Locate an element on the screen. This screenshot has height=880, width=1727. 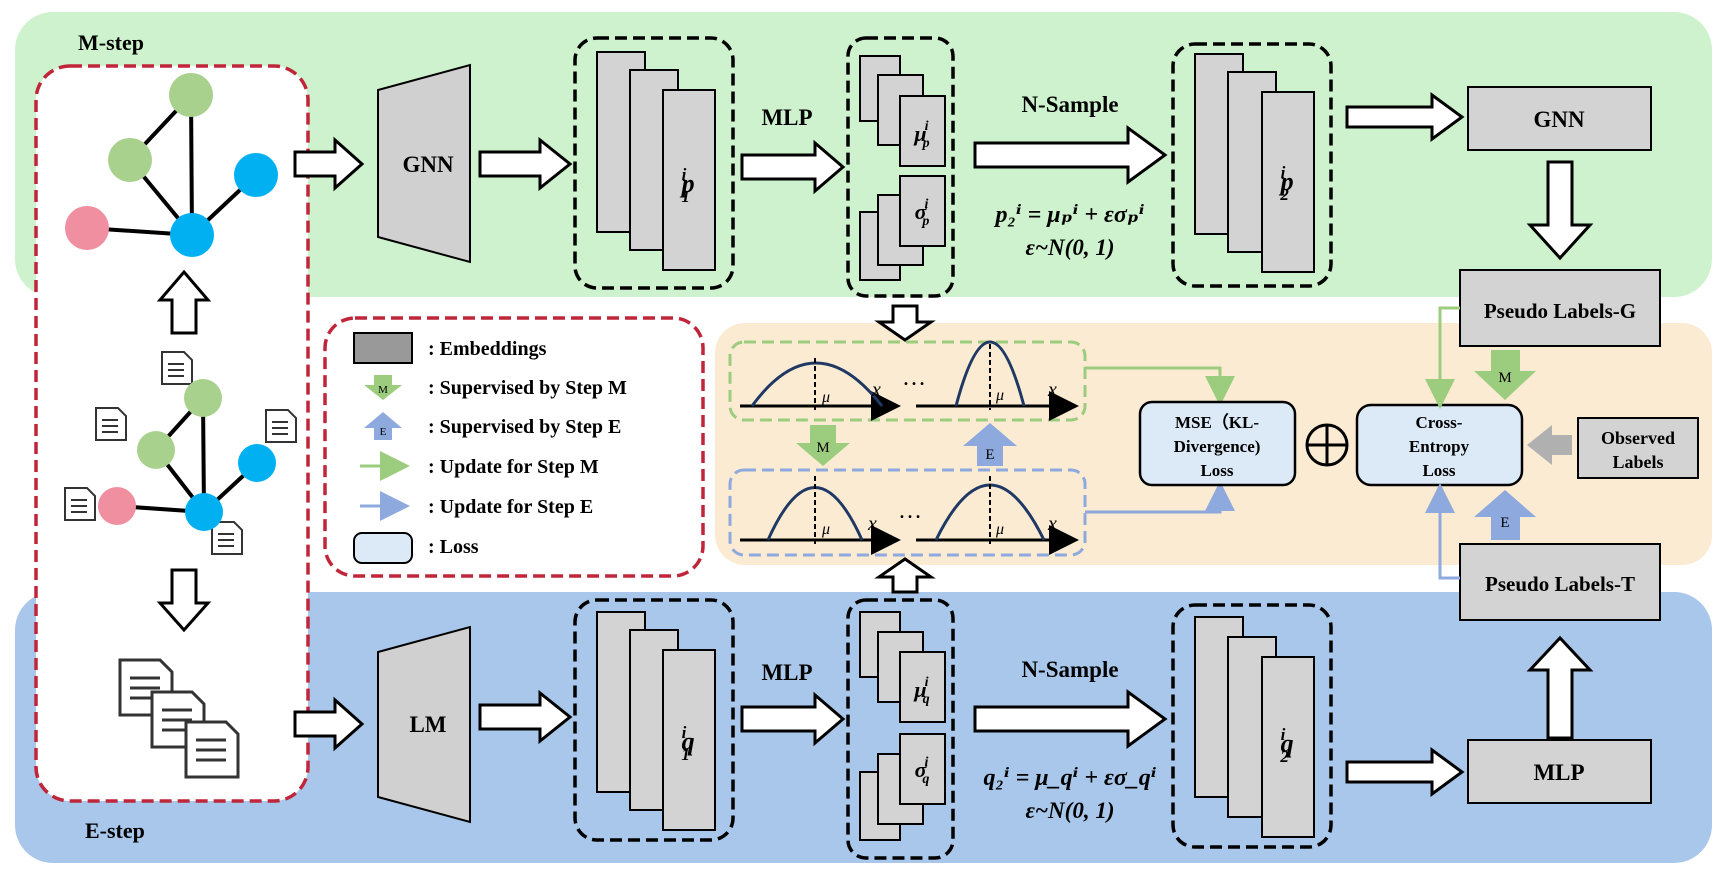
mse-line-2: Divergence) is located at coordinates (1217, 446).